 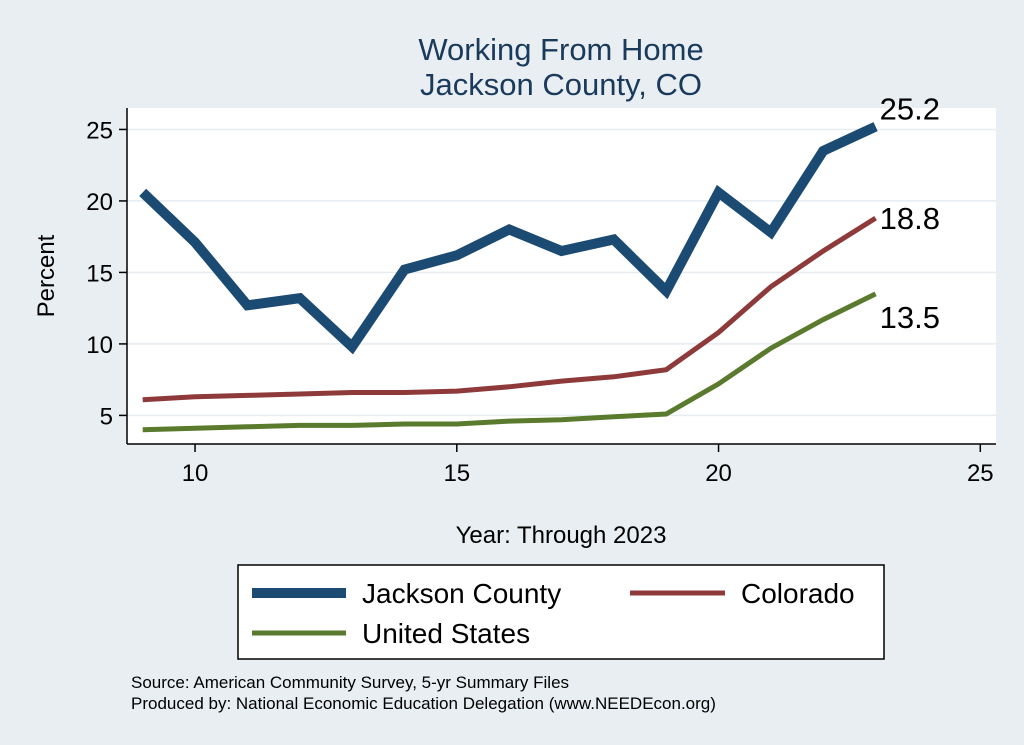 I want to click on end-label-colorado: 18.8, so click(x=910, y=218).